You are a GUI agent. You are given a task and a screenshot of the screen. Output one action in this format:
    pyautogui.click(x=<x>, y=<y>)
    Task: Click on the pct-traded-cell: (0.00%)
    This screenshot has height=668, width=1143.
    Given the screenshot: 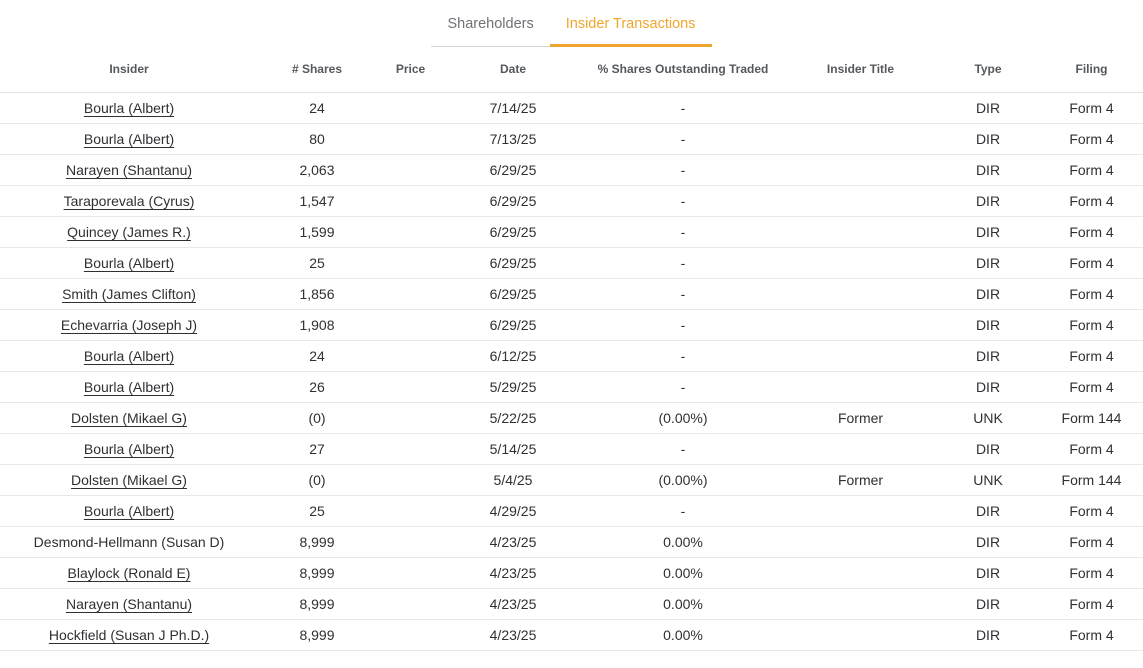 What is the action you would take?
    pyautogui.click(x=683, y=418)
    